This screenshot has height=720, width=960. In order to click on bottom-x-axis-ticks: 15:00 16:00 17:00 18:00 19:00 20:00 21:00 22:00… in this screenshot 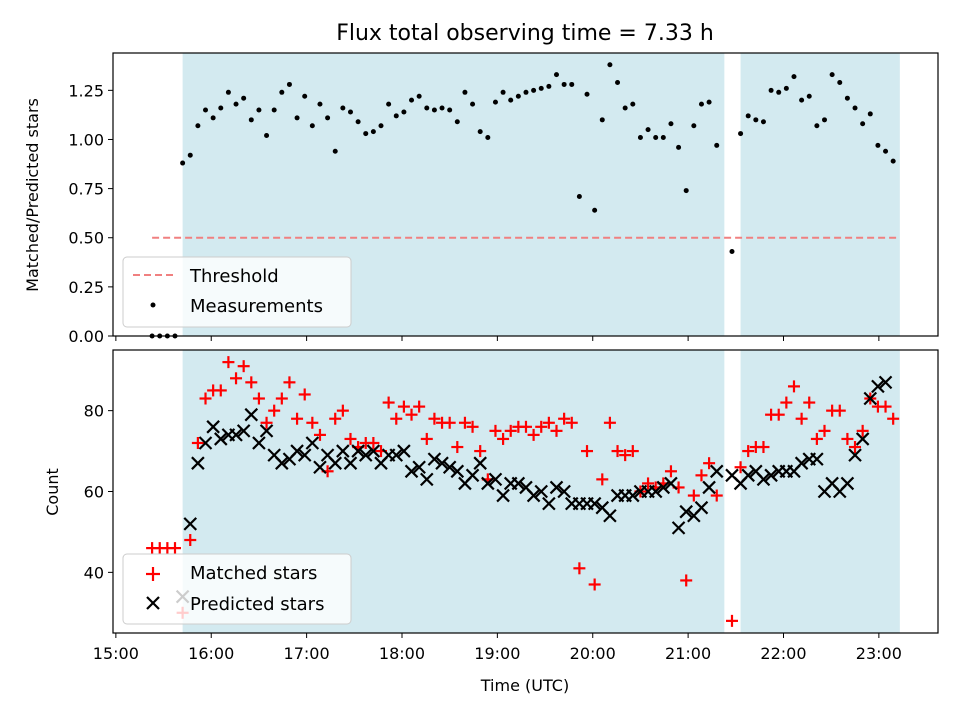, I will do `click(497, 648)`.